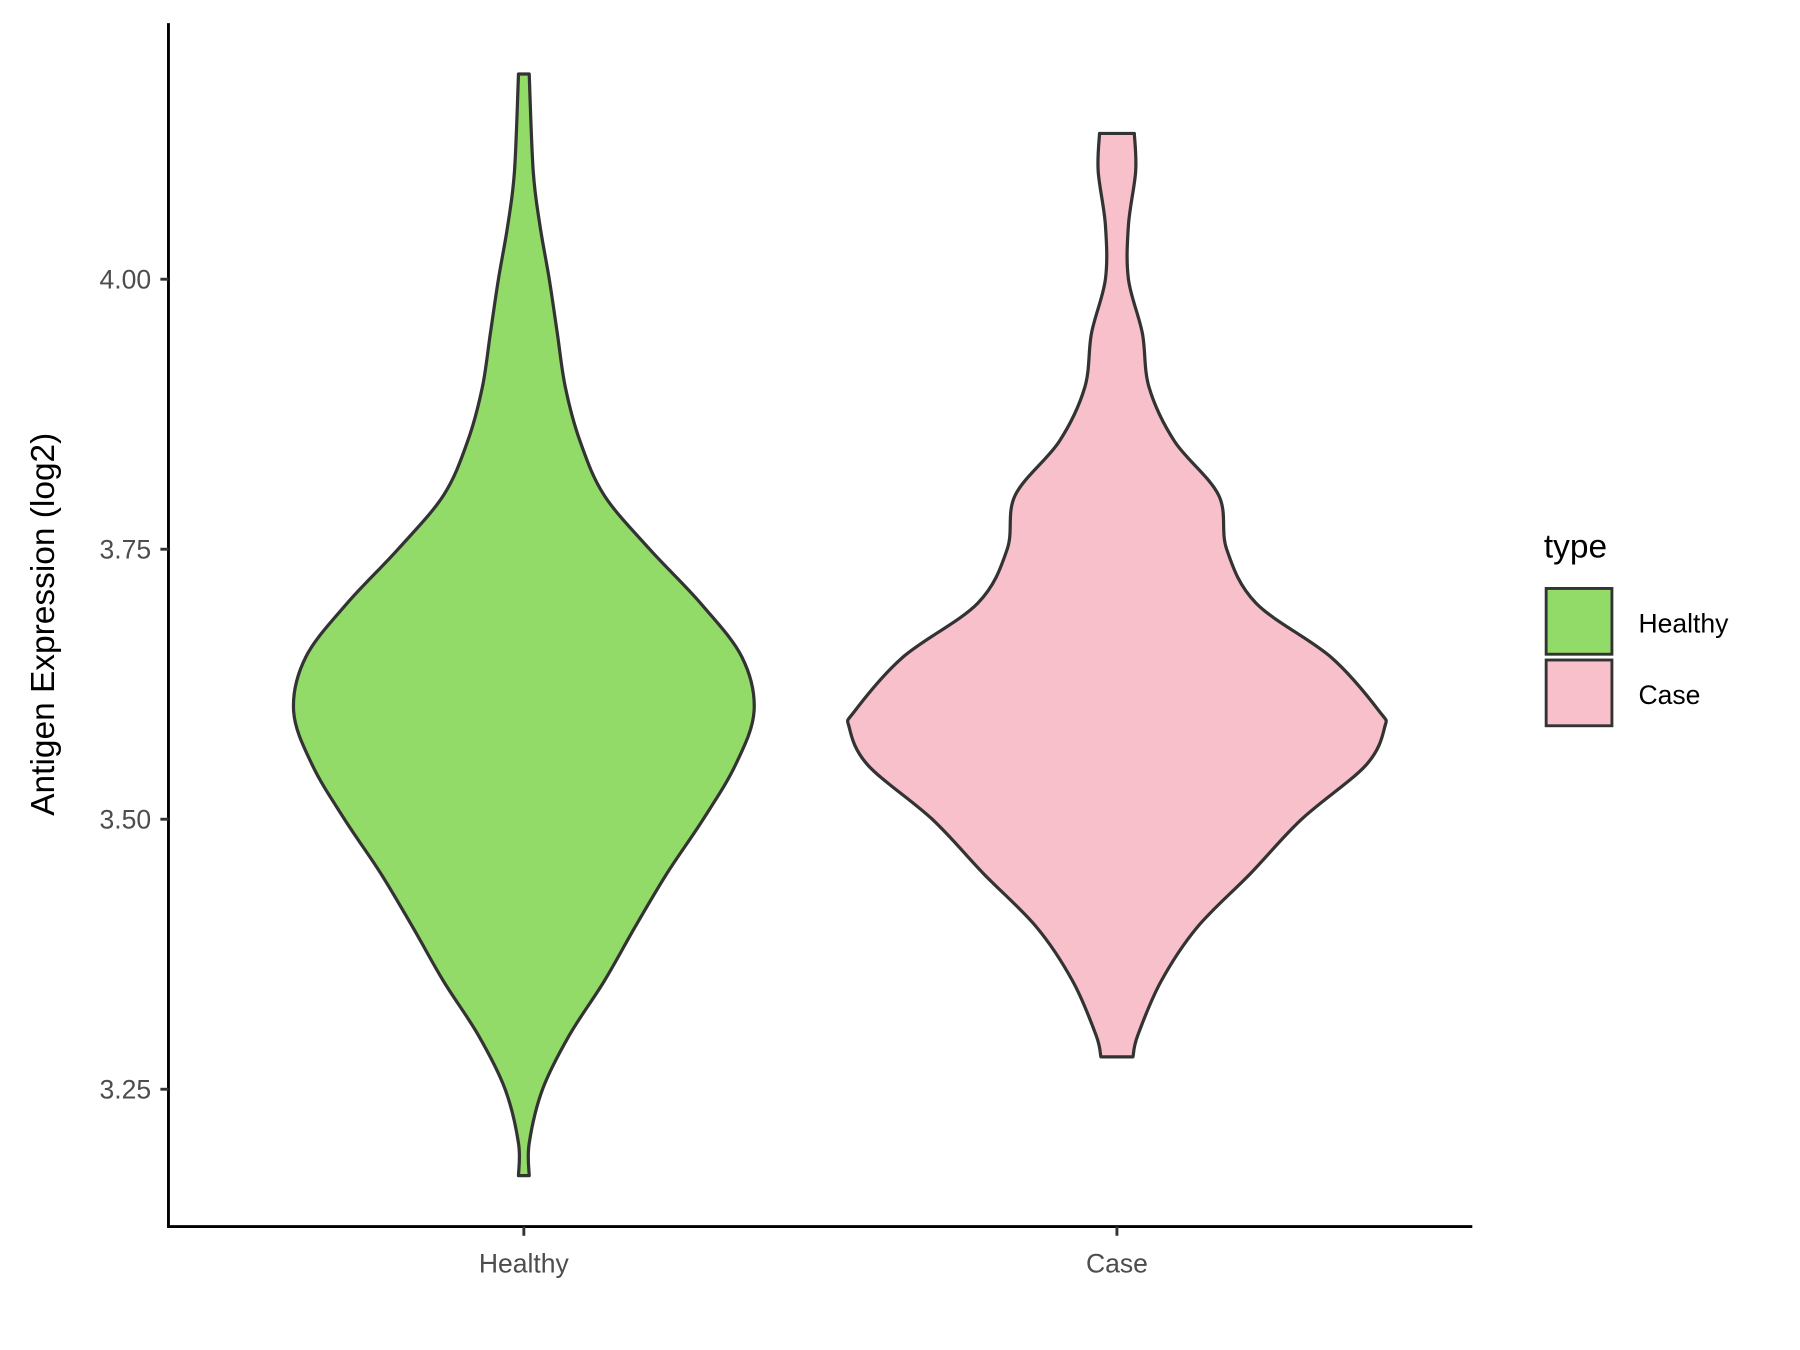 Image resolution: width=1800 pixels, height=1350 pixels. Describe the element at coordinates (126, 279) in the screenshot. I see `y-tick-label: 4.00` at that location.